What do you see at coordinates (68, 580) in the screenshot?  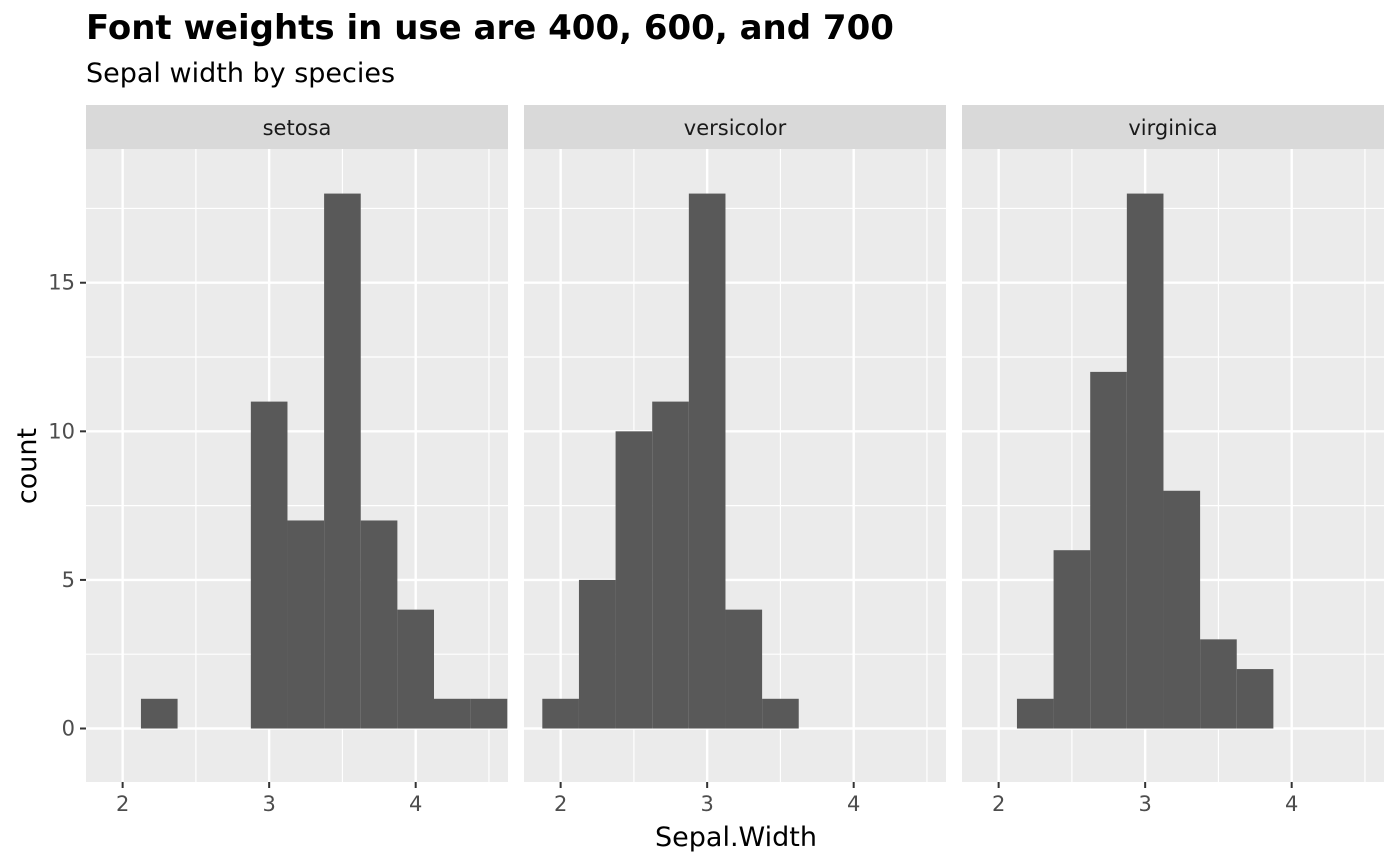 I see `y-tick-label: 5` at bounding box center [68, 580].